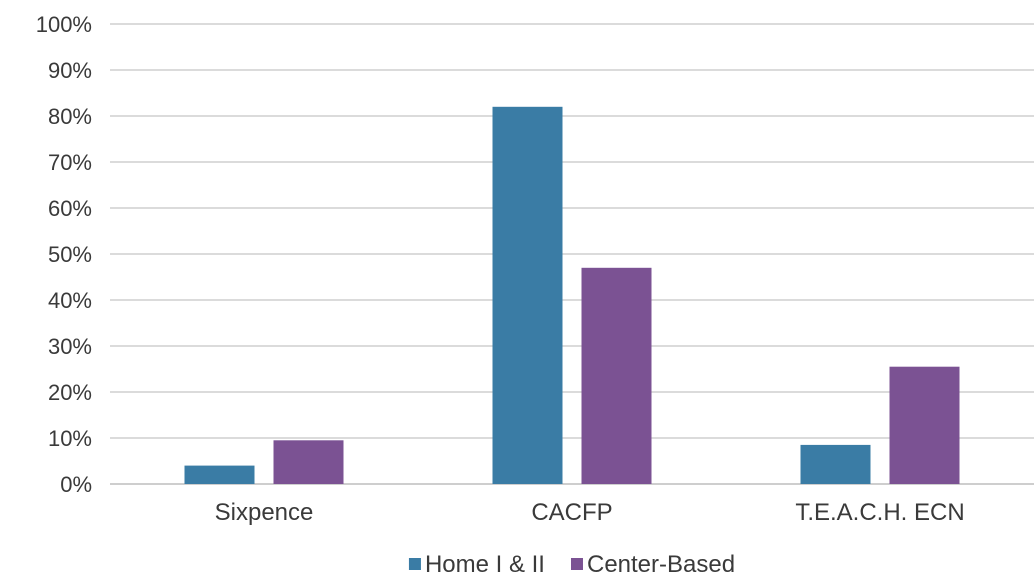 The image size is (1036, 579). I want to click on x-axis-category-labels: Sixpence CACFP T.E.A.C.H. ECN, so click(590, 512).